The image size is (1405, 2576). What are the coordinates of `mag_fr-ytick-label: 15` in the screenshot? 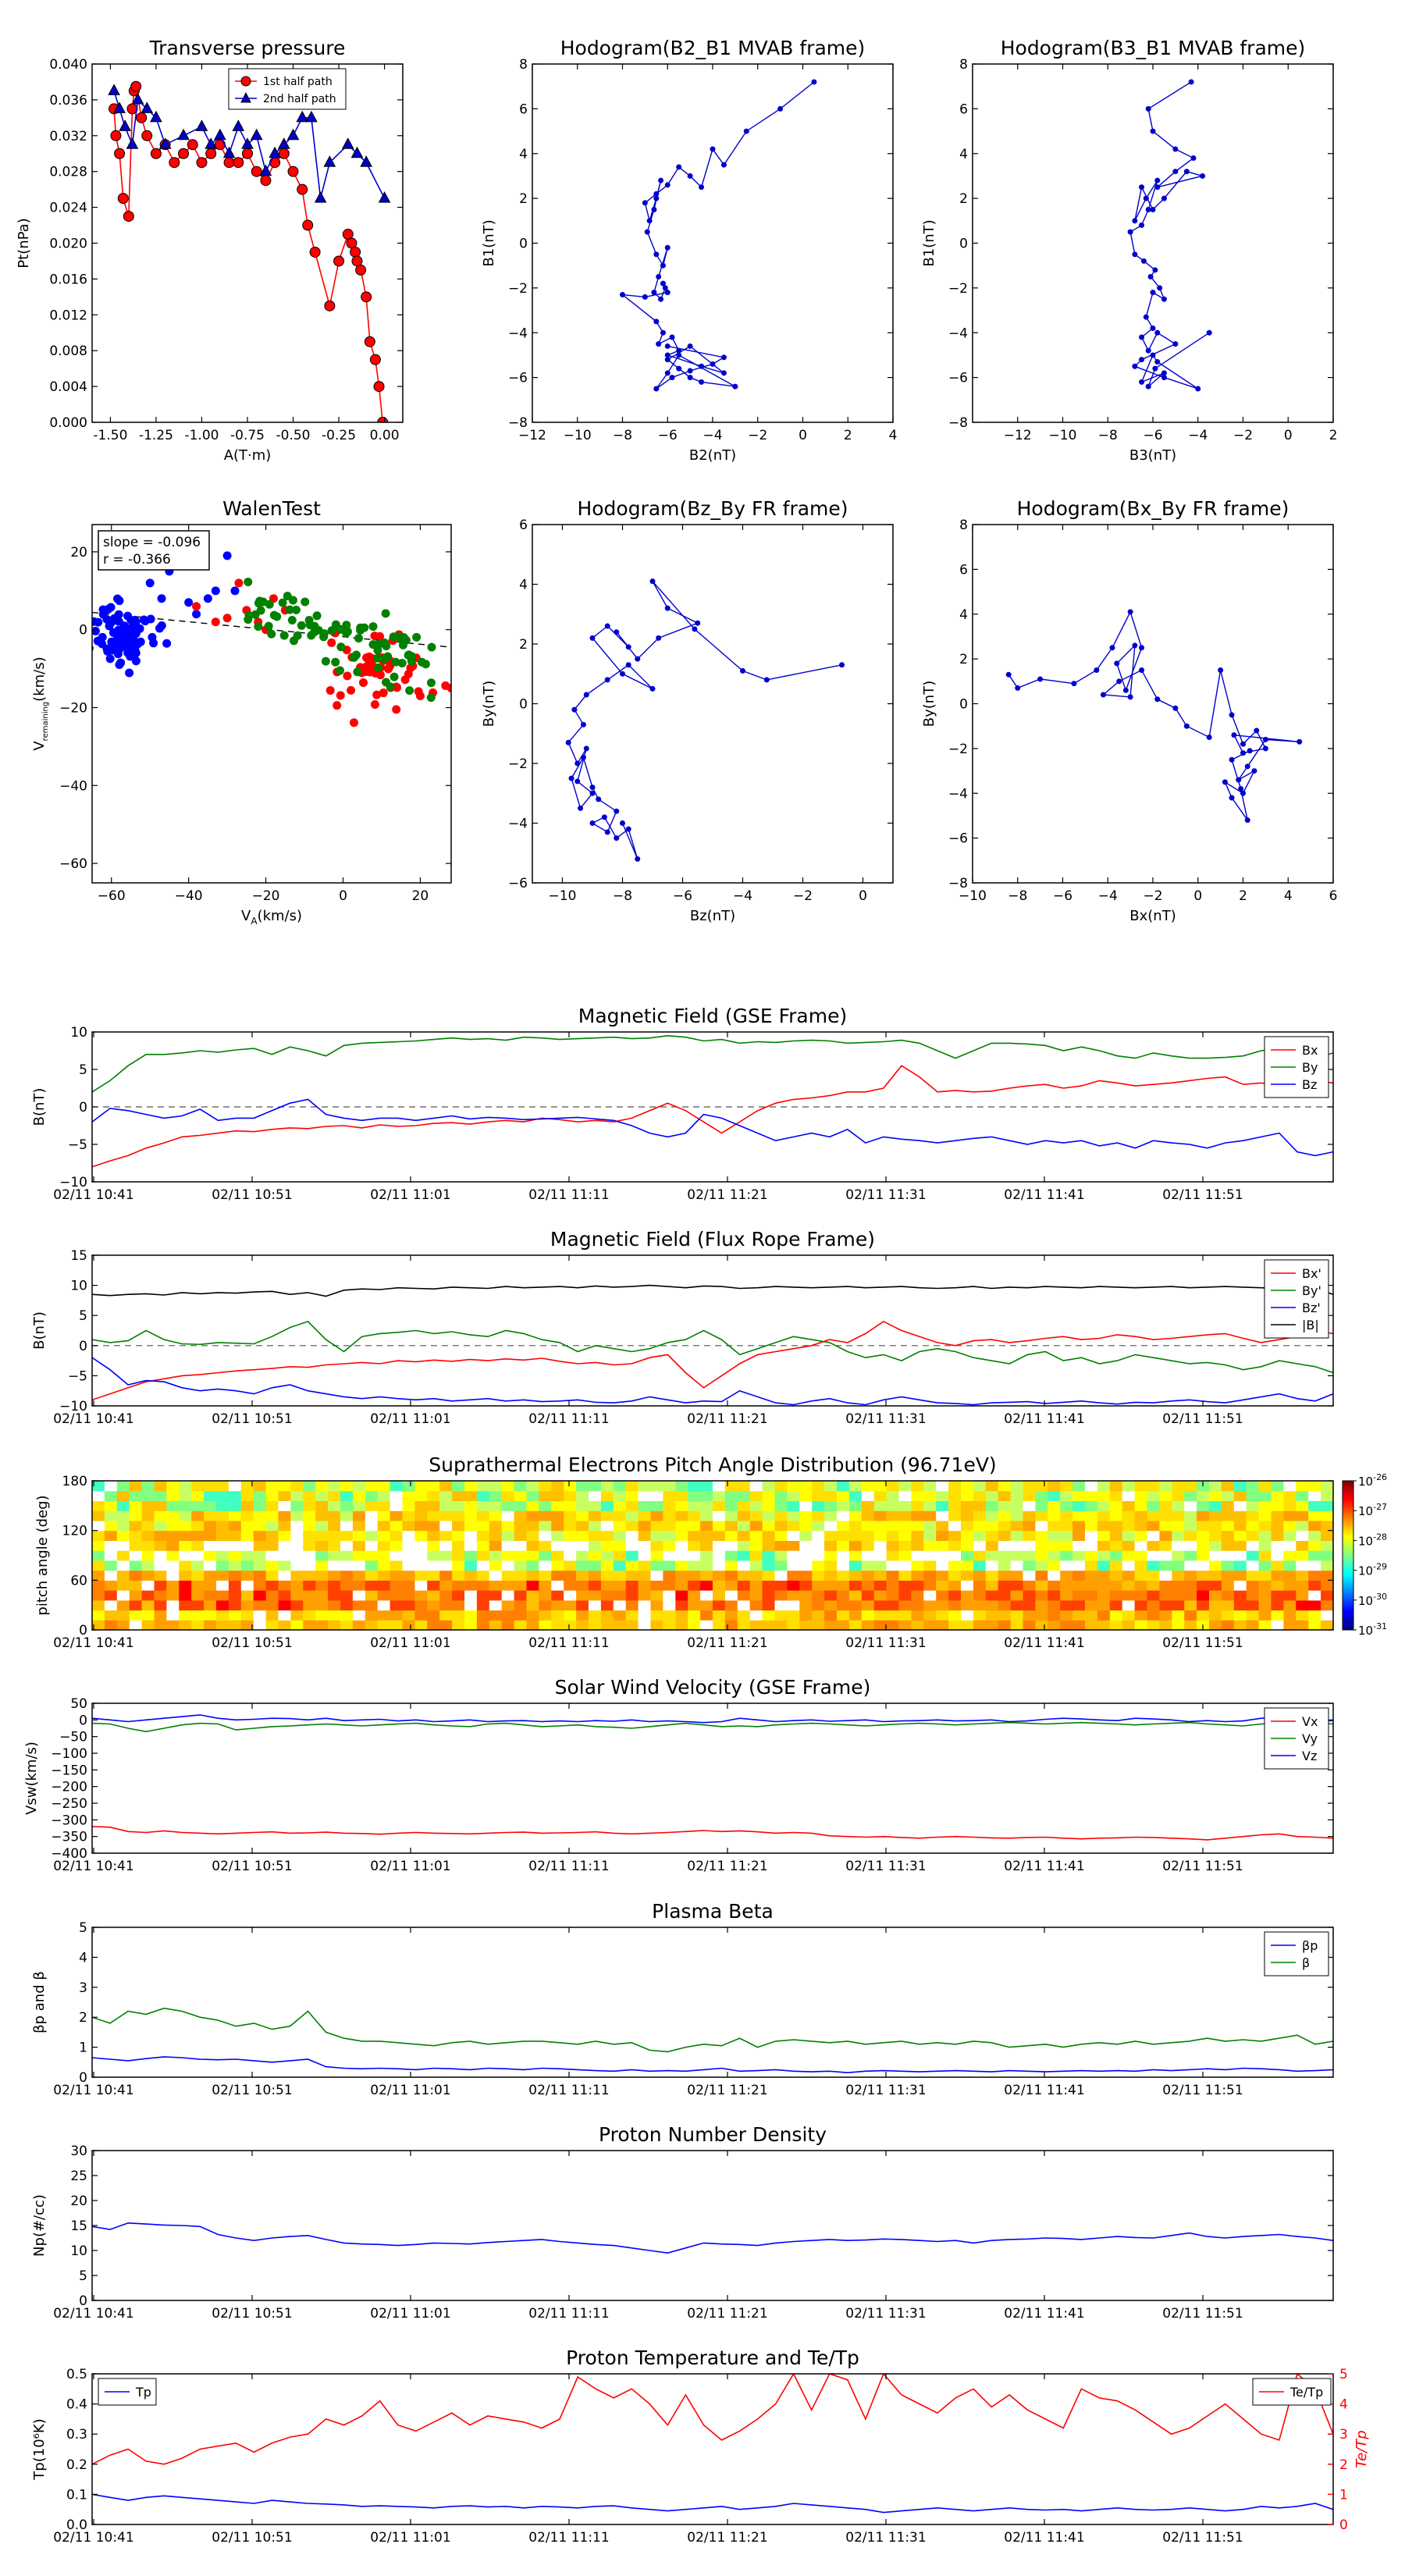 It's located at (78, 1256).